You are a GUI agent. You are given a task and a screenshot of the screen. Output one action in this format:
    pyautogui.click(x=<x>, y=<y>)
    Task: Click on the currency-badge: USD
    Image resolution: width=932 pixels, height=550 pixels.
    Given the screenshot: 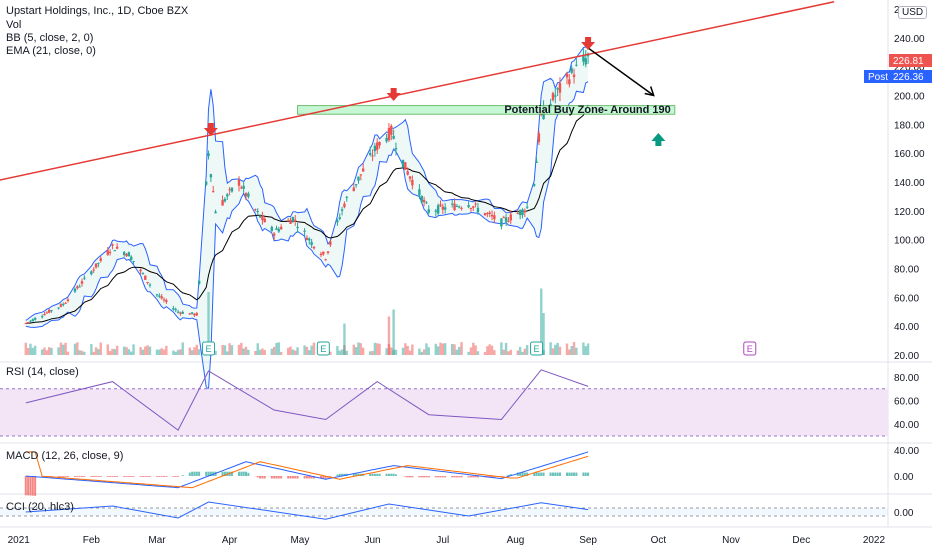 What is the action you would take?
    pyautogui.click(x=913, y=12)
    